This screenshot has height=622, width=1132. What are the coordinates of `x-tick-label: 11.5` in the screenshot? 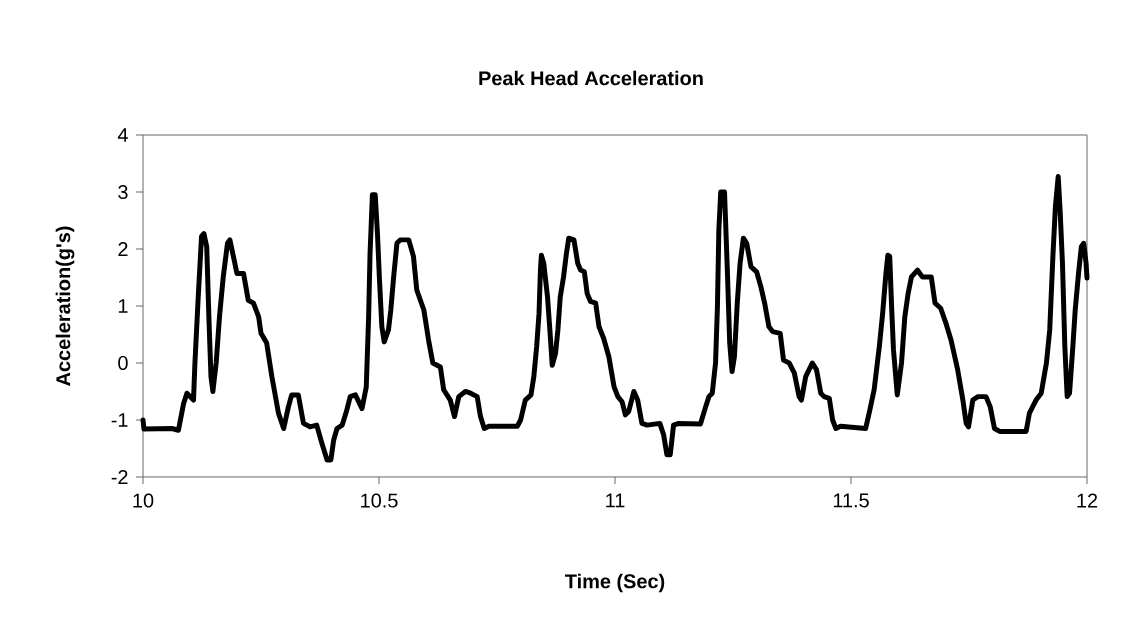 It's located at (851, 500).